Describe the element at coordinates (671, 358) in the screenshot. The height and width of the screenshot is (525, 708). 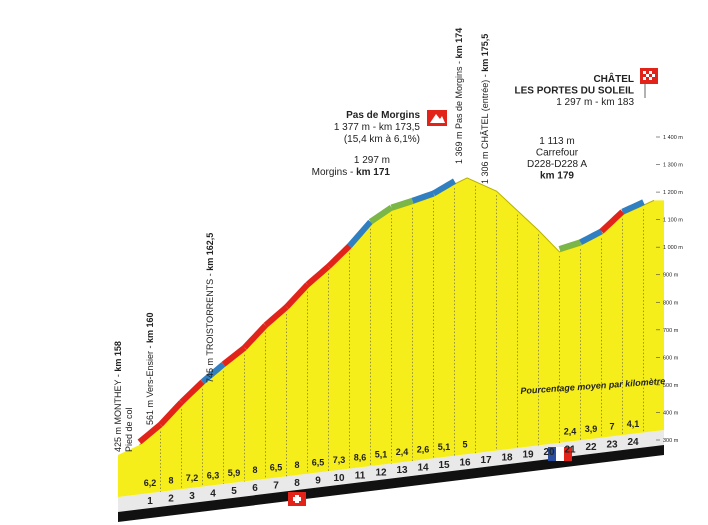
I see `y-tick-label: 600 m` at that location.